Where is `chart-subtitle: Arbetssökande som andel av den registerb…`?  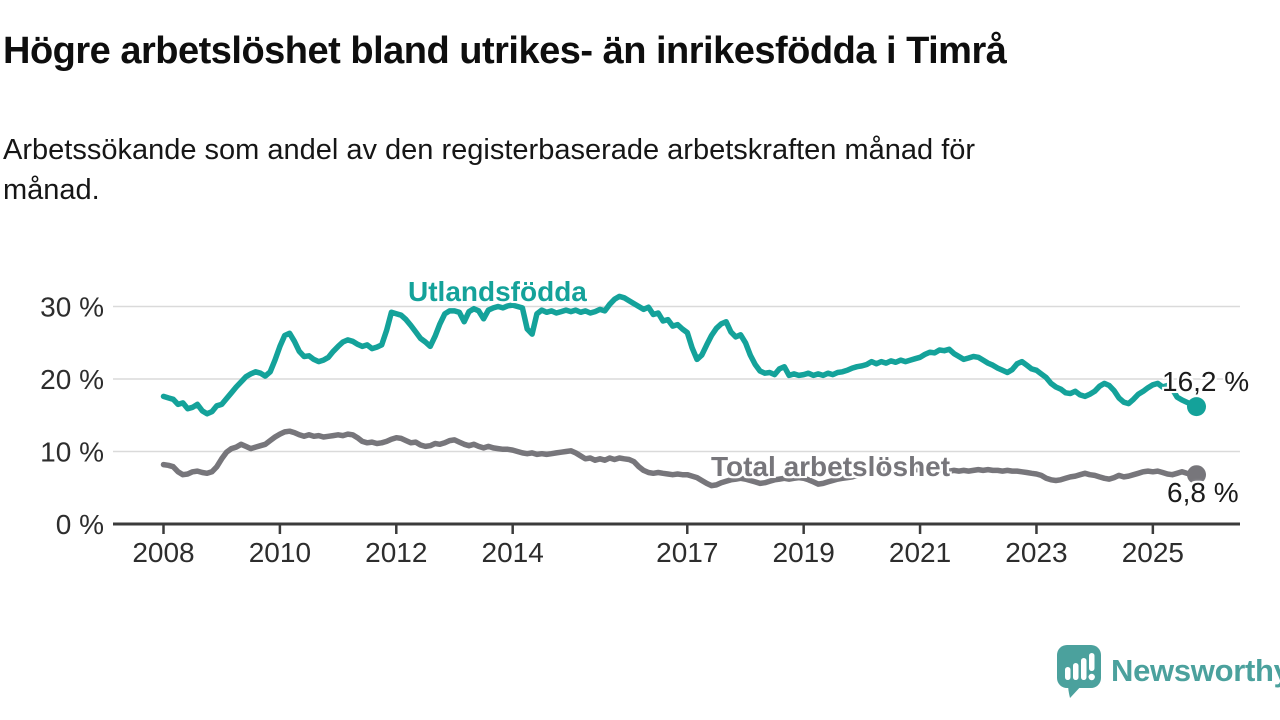 chart-subtitle: Arbetssökande som andel av den registerb… is located at coordinates (489, 170).